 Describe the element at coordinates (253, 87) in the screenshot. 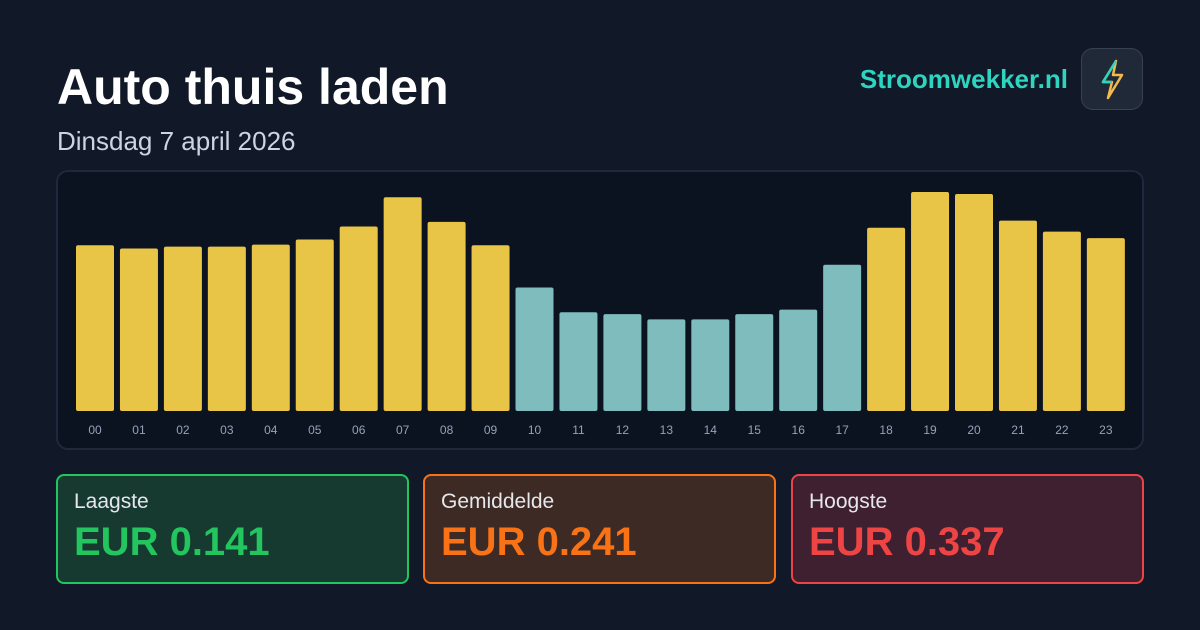

I see `title: Auto thuis laden` at that location.